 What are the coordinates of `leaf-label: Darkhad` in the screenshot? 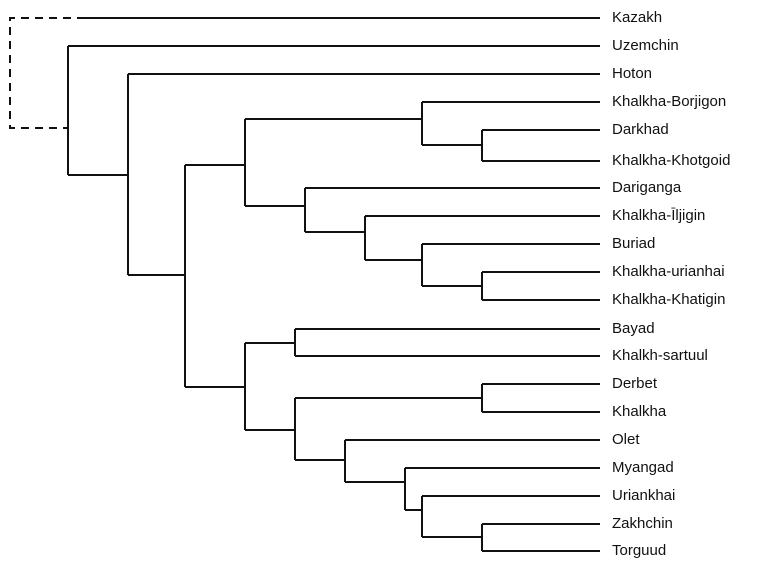 It's located at (640, 129).